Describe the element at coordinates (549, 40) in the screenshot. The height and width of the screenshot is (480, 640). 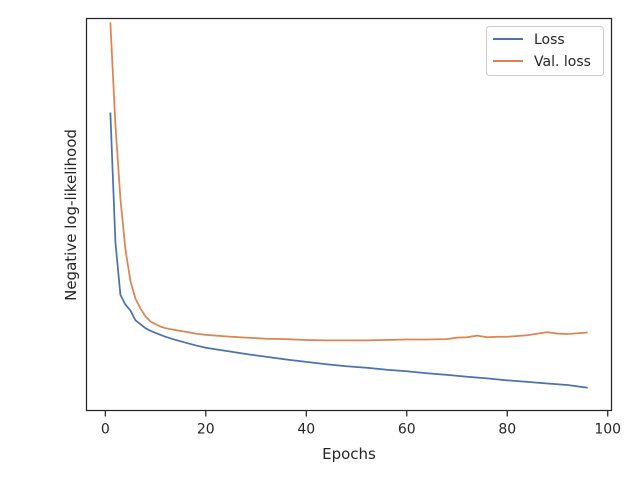
I see `legend-label-loss: Loss` at that location.